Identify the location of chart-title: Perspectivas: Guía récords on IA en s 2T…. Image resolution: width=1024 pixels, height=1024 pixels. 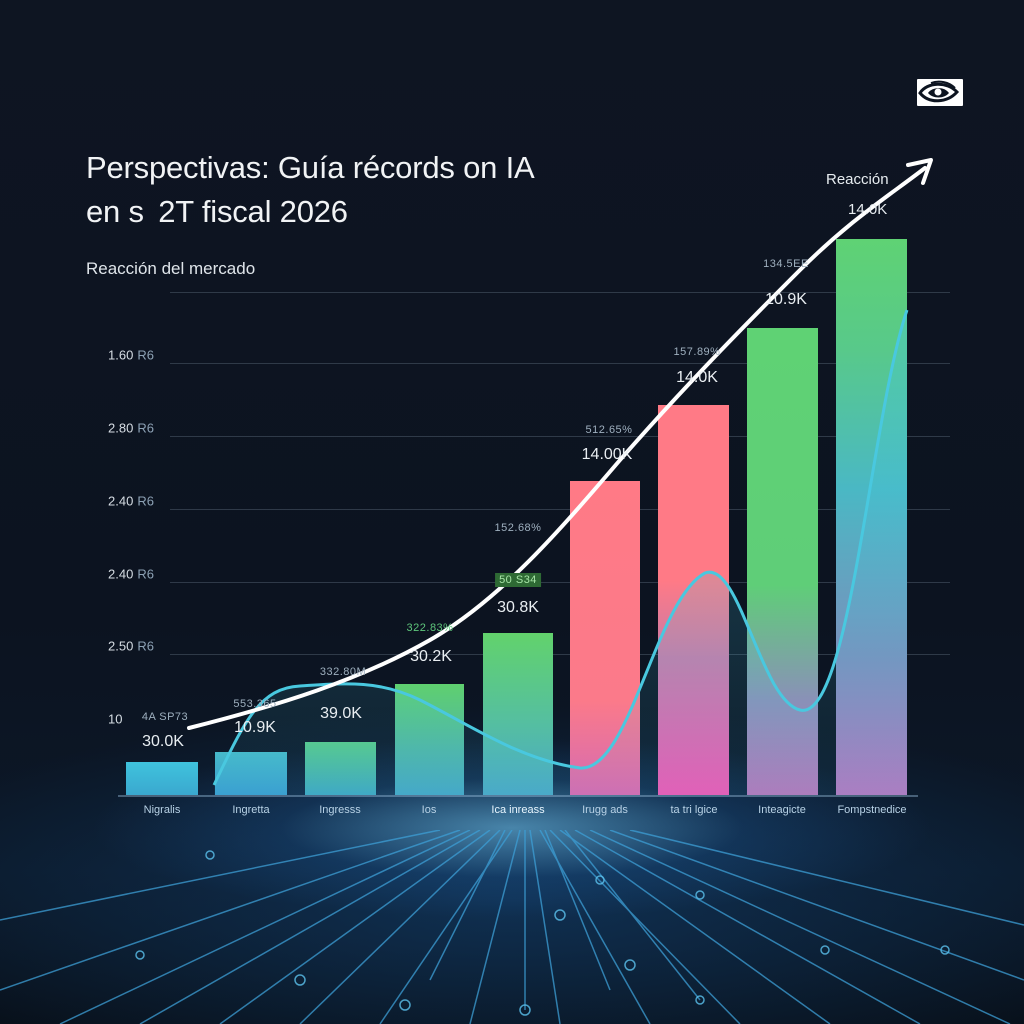
(310, 190).